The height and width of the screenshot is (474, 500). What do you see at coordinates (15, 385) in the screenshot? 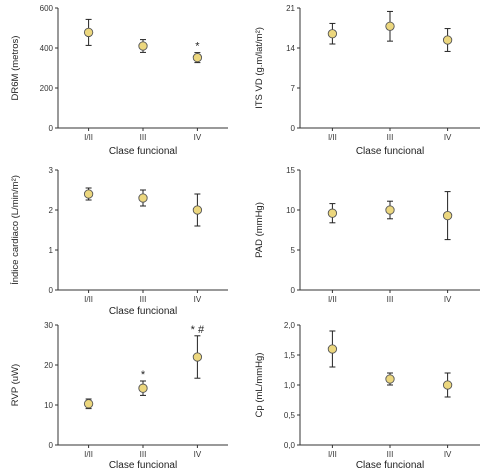
I see `y-axis-label: RVP (uW)` at bounding box center [15, 385].